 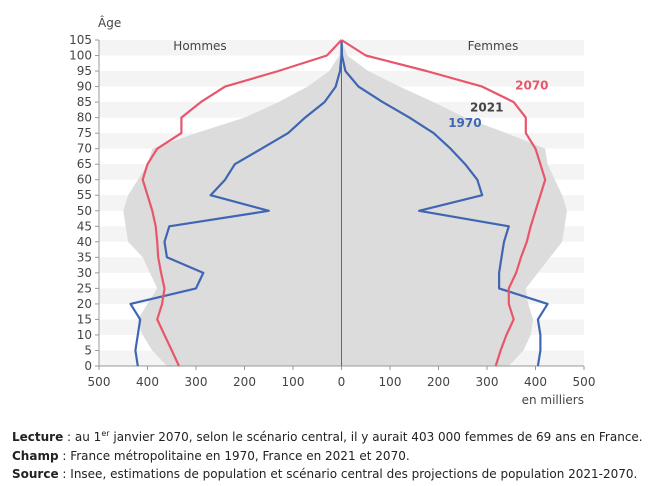 What do you see at coordinates (84, 71) in the screenshot?
I see `y-tick-label: 95` at bounding box center [84, 71].